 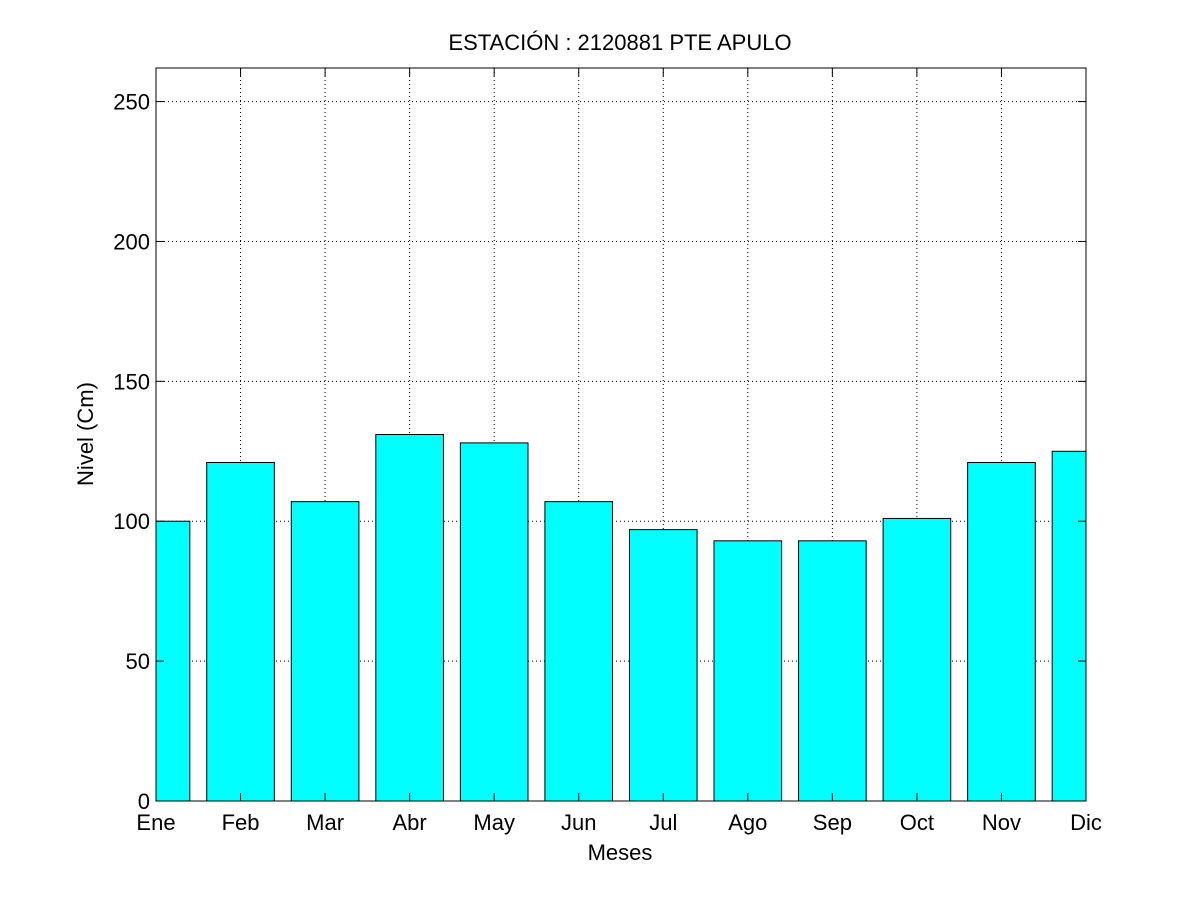 I want to click on y-axis-tick-labels: 0 50 100 150 200 250, so click(x=131, y=452).